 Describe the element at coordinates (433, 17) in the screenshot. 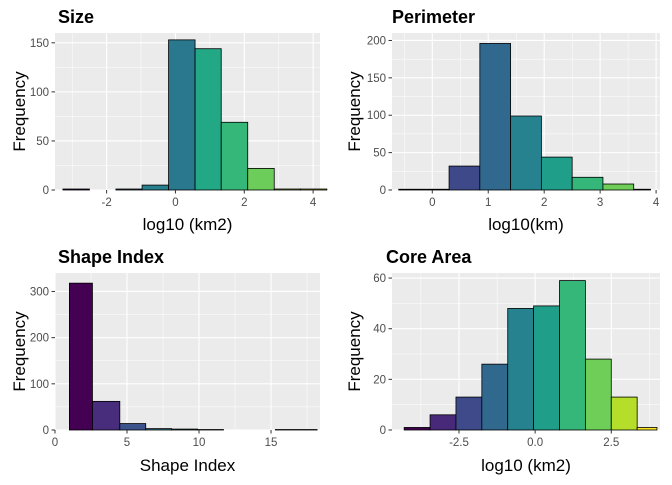

I see `panel-title: Perimeter` at that location.